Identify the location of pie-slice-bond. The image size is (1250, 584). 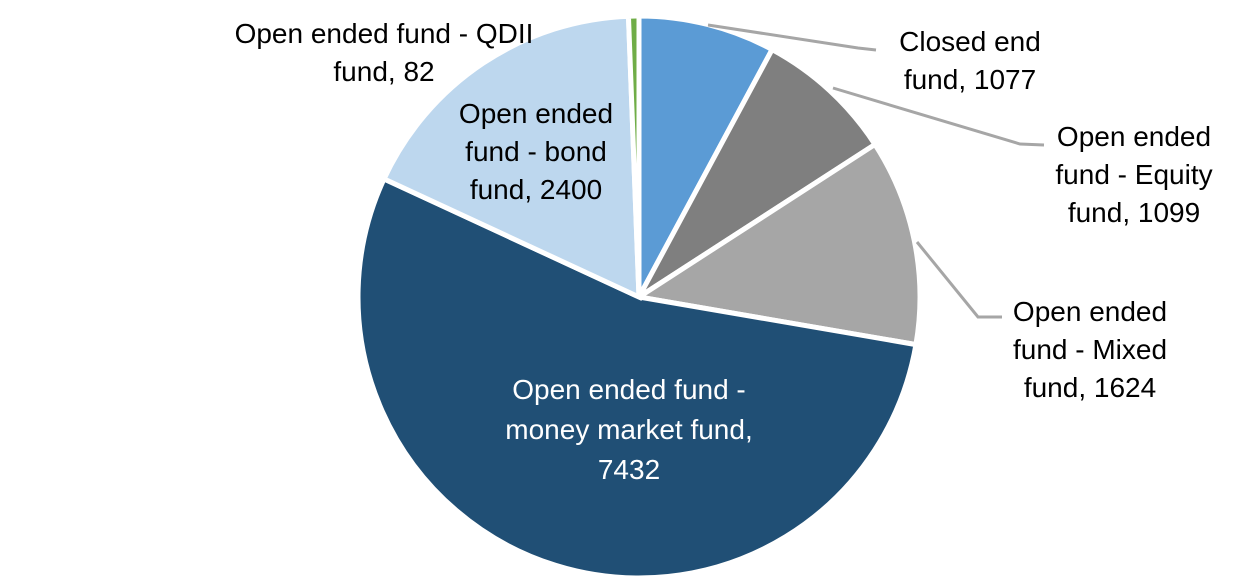
(511, 157).